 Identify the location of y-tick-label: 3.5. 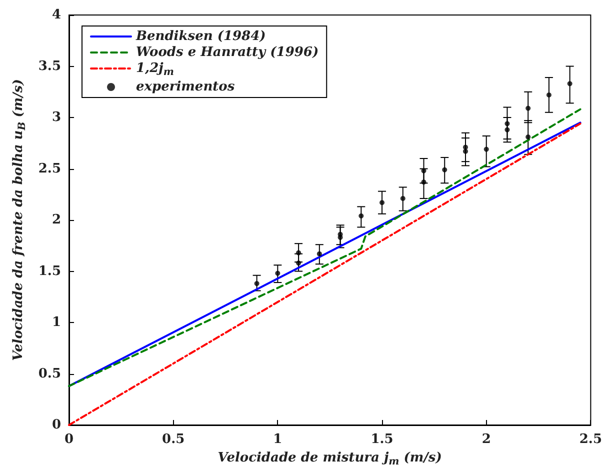
(49, 66).